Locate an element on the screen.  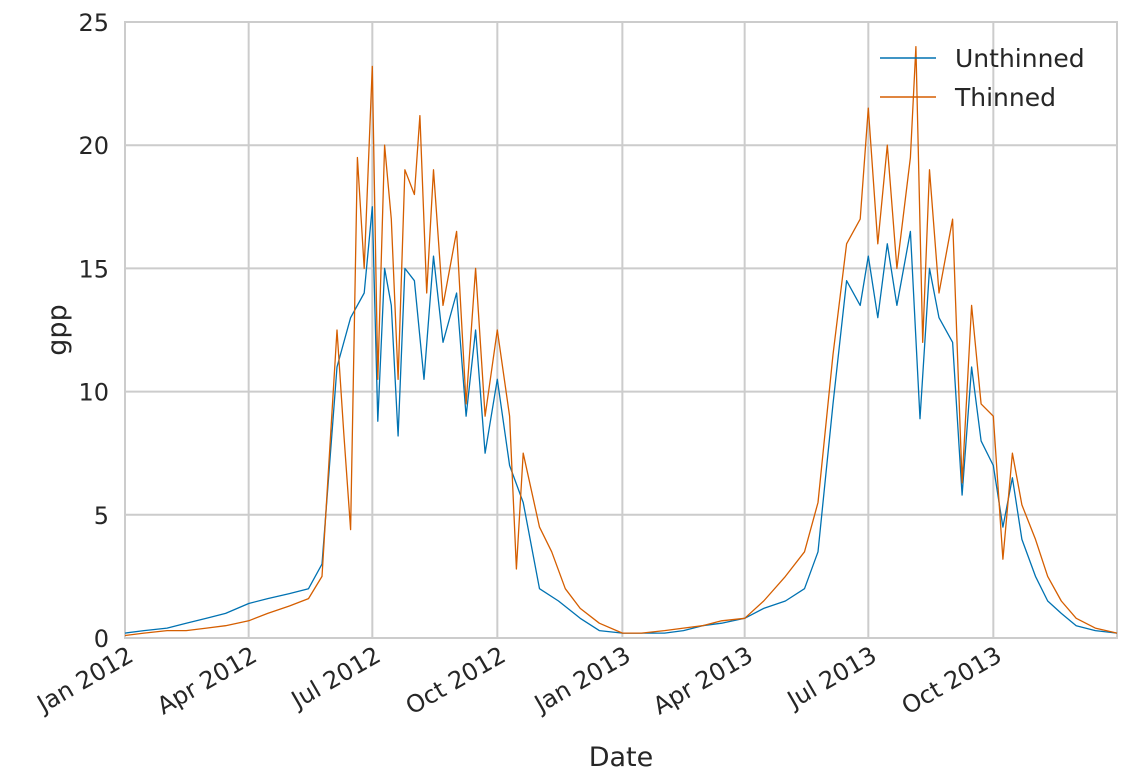
legend: Unthinned Thinned is located at coordinates (982, 78).